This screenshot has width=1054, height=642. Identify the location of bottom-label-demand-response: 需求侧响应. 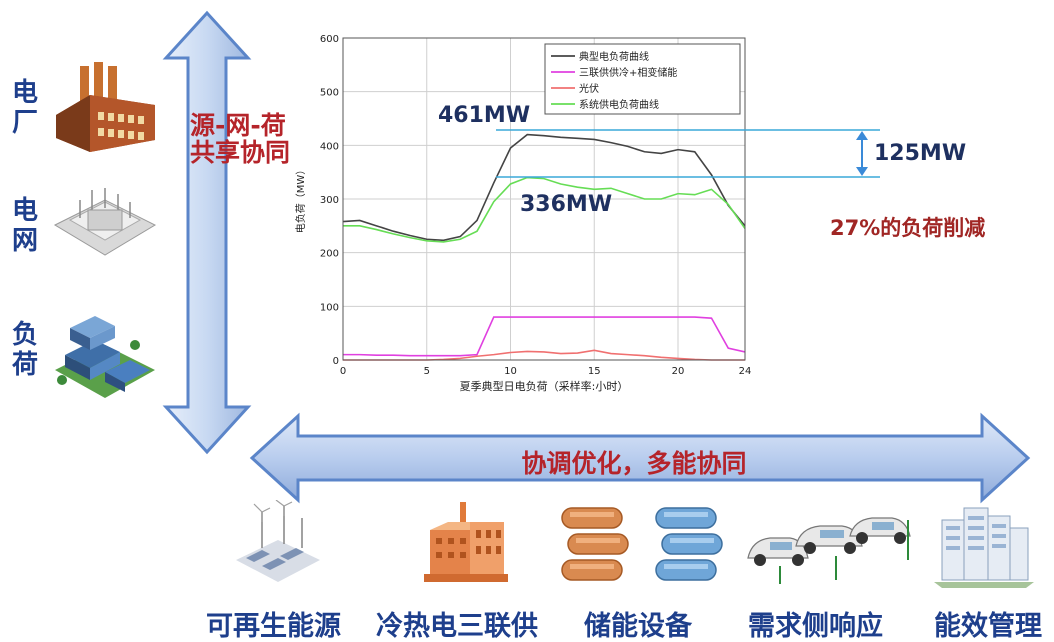
(815, 626).